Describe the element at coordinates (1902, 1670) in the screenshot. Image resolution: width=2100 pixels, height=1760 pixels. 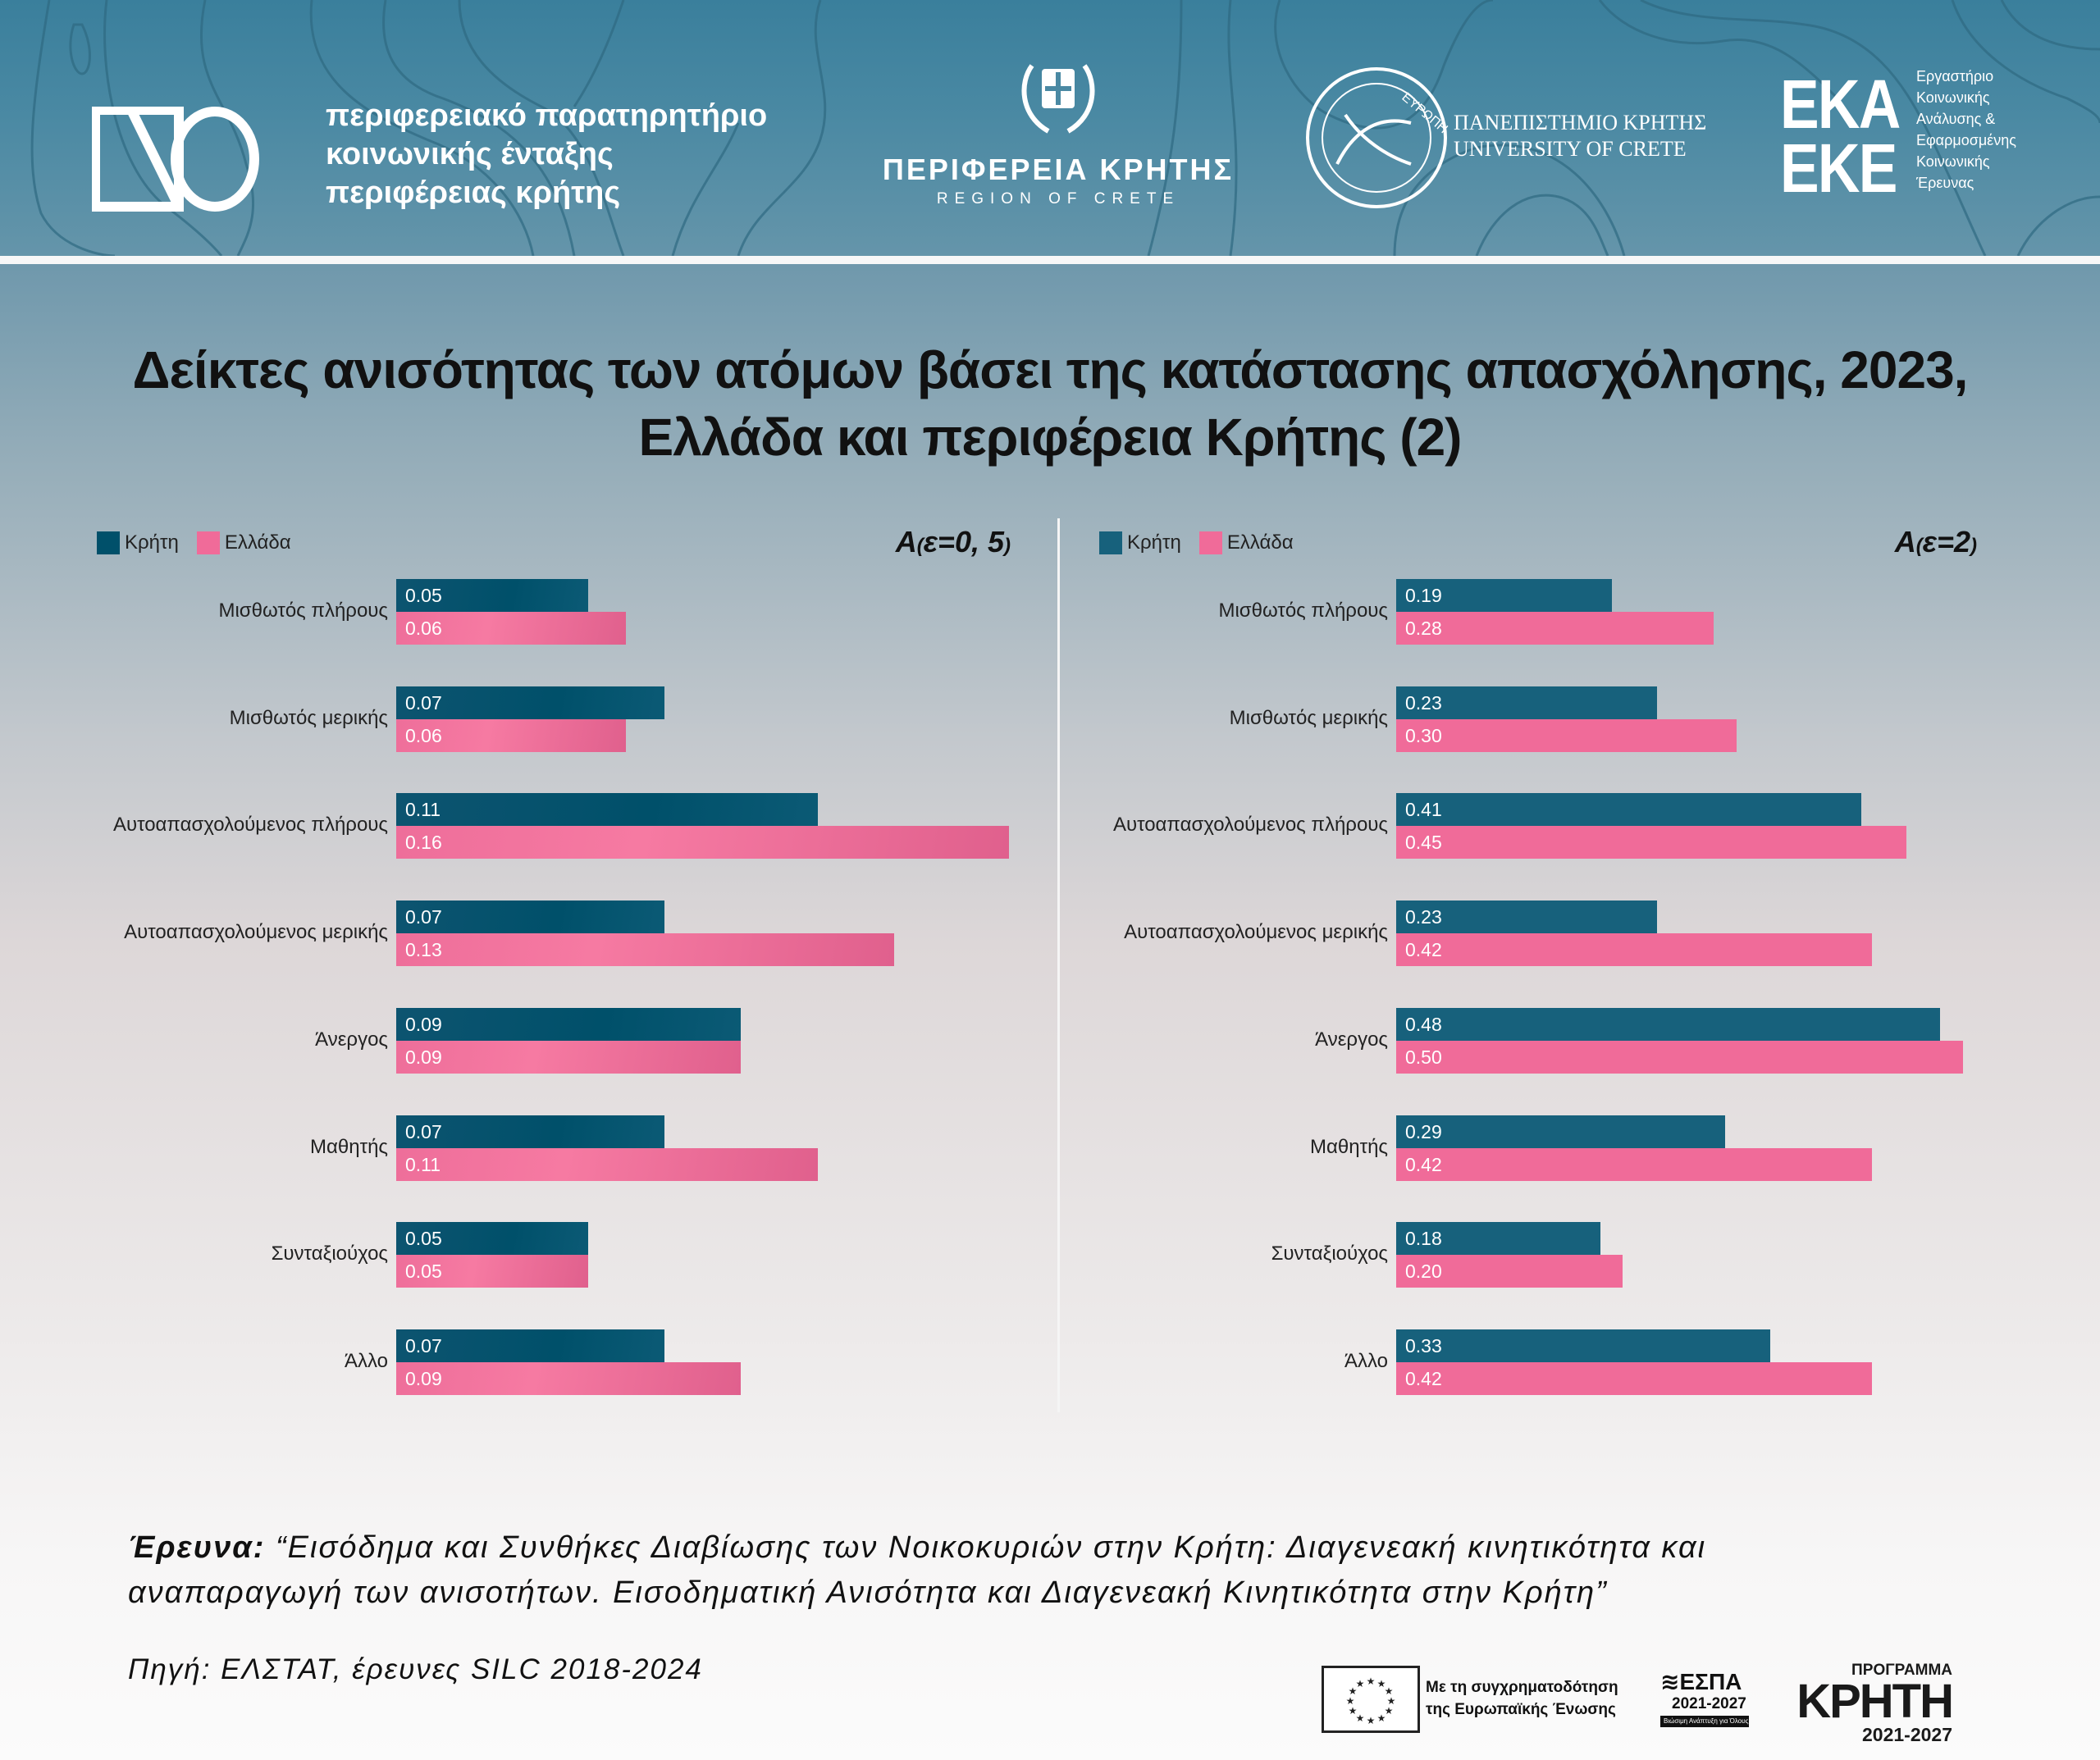
I see `program-label: ΠΡΟΓΡΑΜΜΑ` at that location.